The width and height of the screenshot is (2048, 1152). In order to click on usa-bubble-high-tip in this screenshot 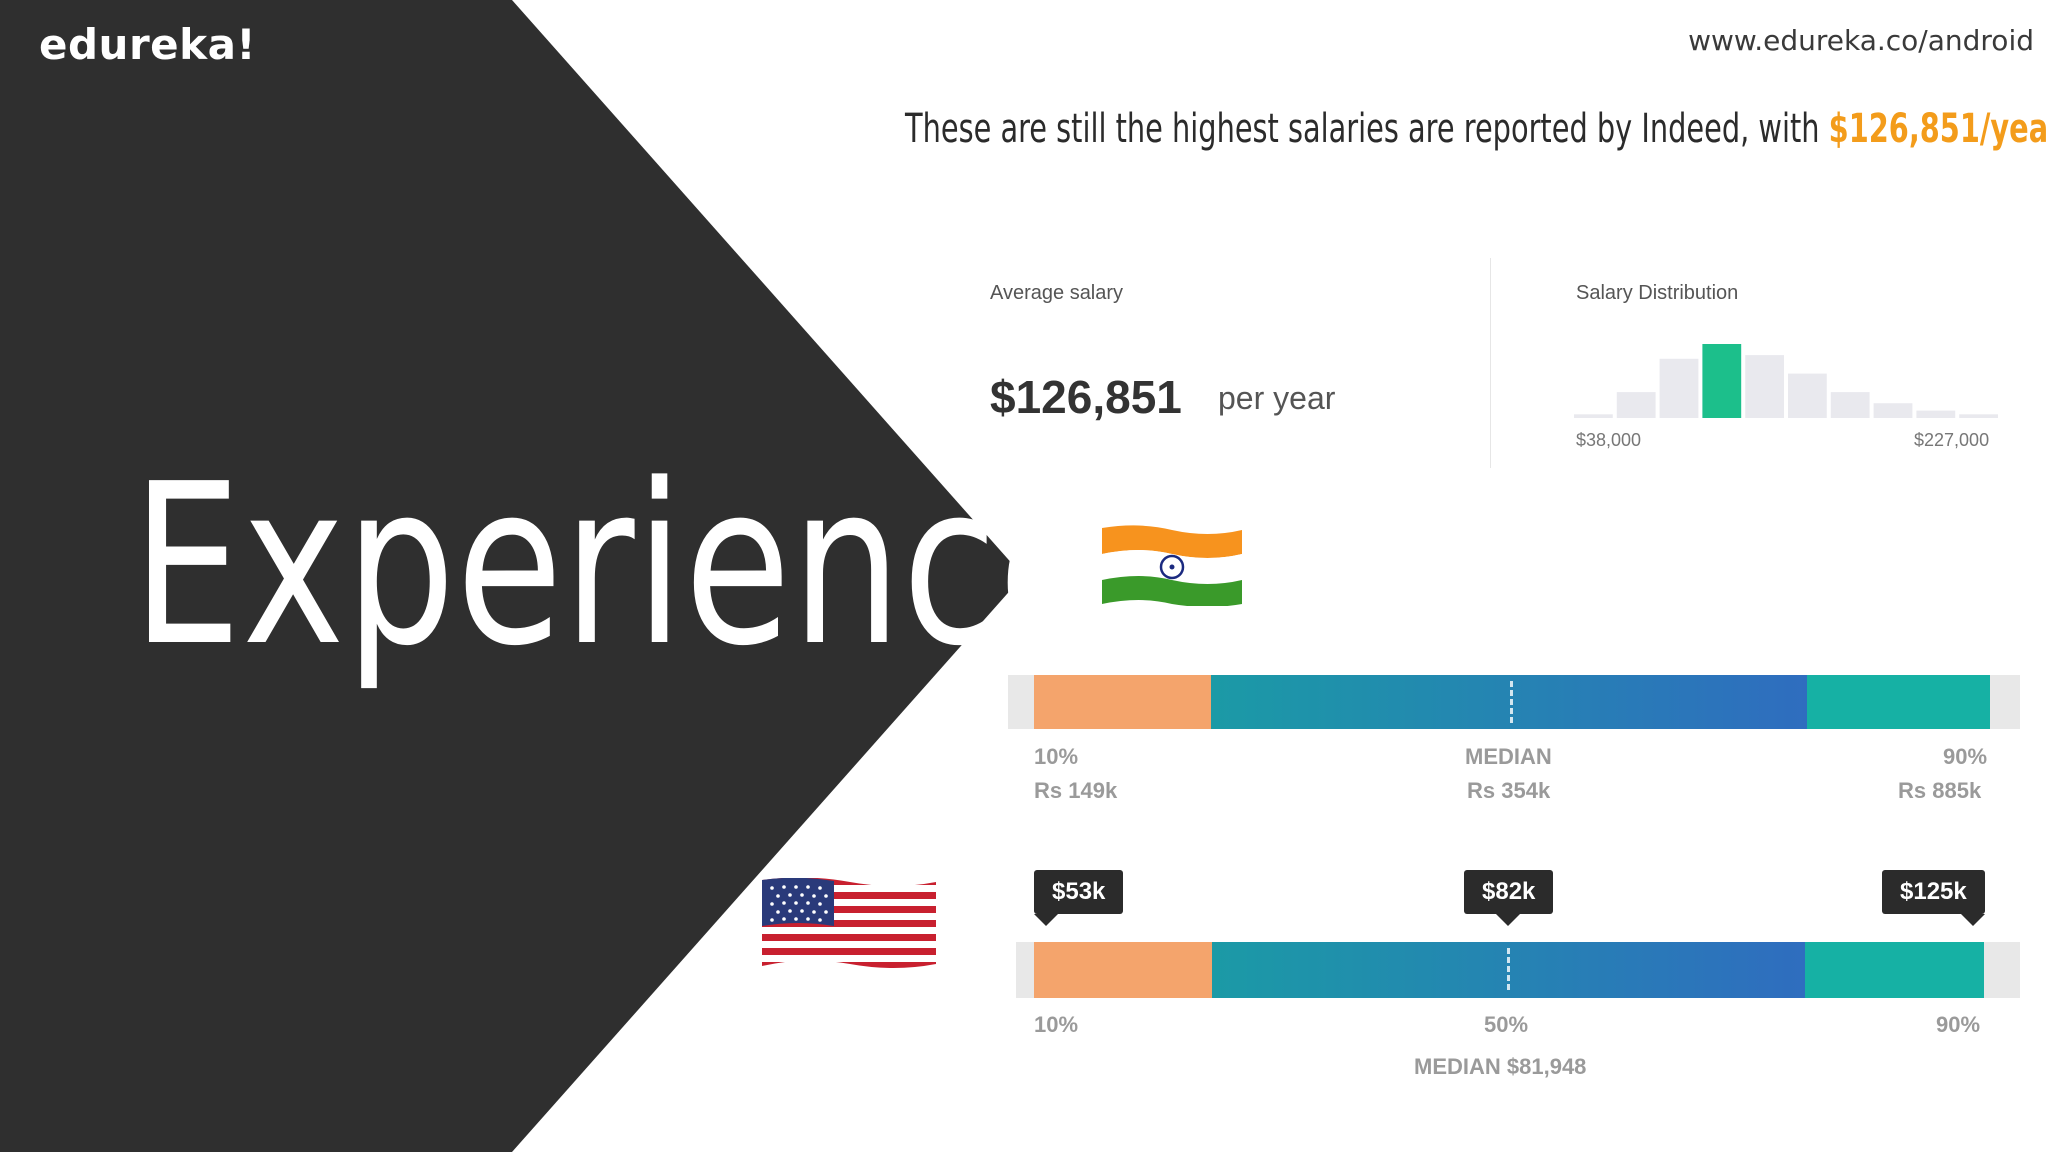, I will do `click(1972, 920)`.